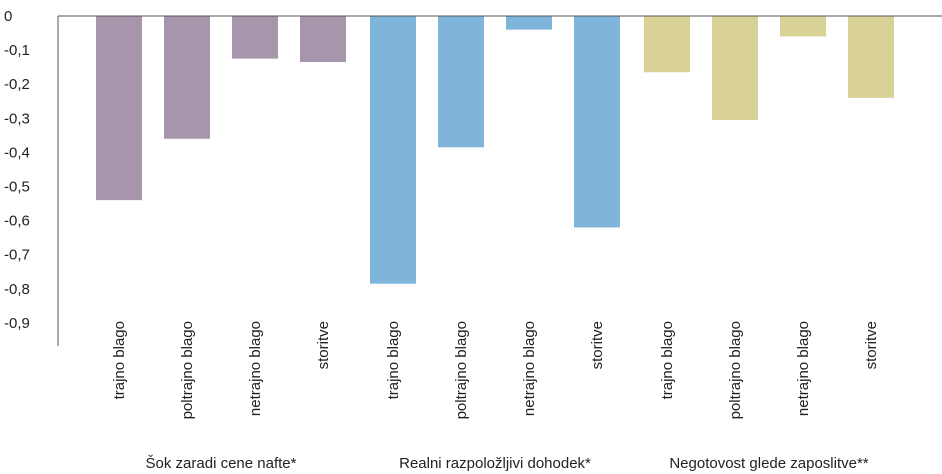 This screenshot has height=474, width=942. Describe the element at coordinates (768, 463) in the screenshot. I see `group-label: Negotovost glede zaposlitve**` at that location.